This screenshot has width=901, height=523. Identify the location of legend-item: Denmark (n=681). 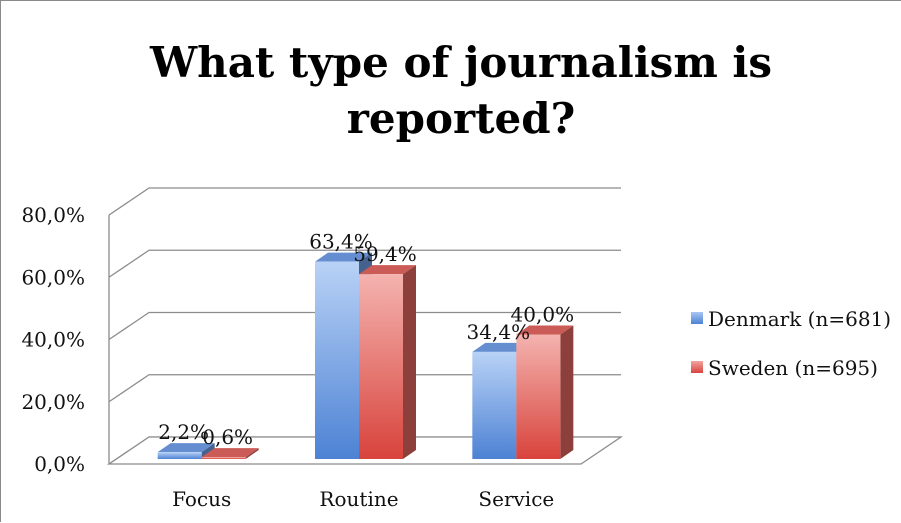
(791, 319).